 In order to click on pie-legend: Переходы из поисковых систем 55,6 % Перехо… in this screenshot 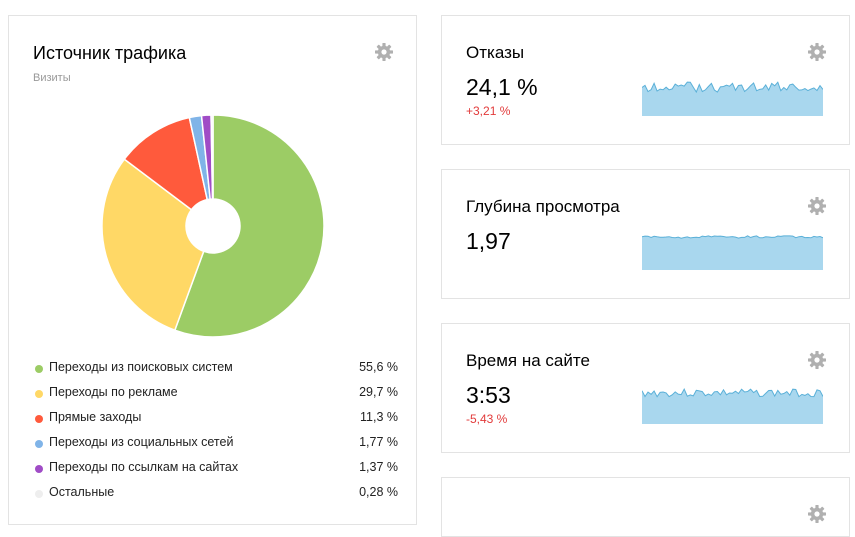, I will do `click(215, 434)`.